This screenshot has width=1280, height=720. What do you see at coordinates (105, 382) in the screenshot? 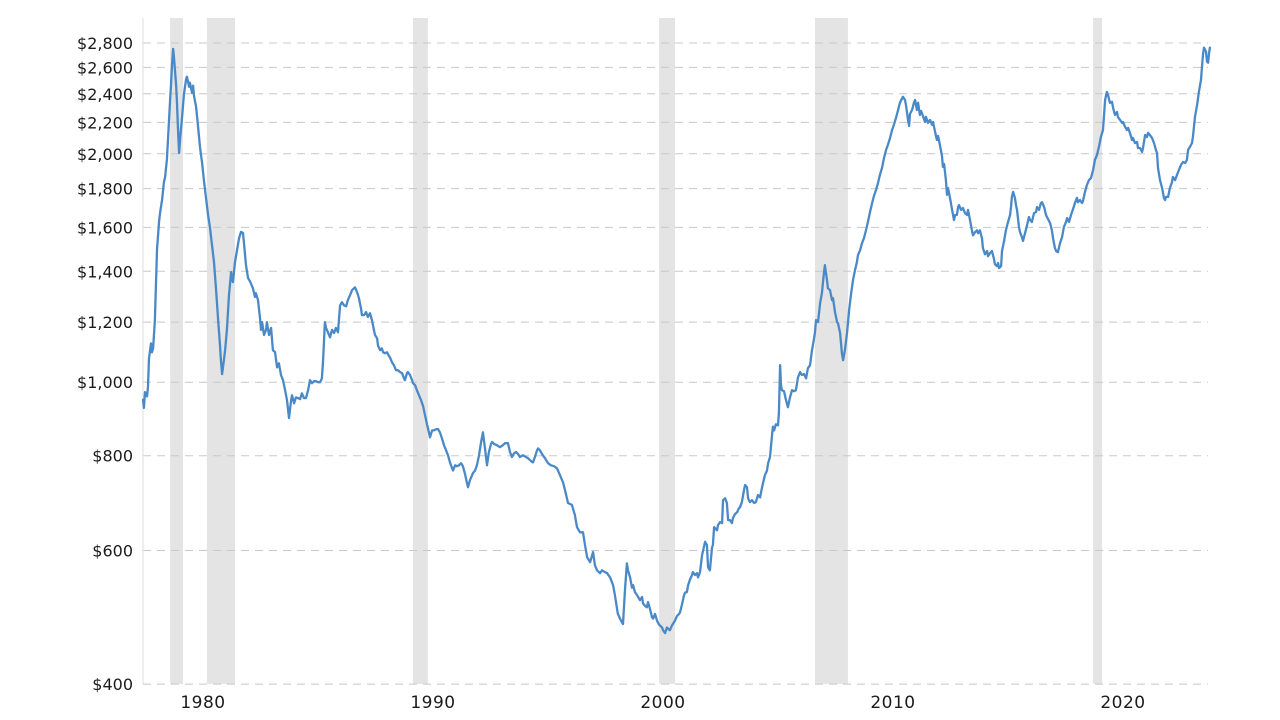
I see `y-axis-label: $1,000` at bounding box center [105, 382].